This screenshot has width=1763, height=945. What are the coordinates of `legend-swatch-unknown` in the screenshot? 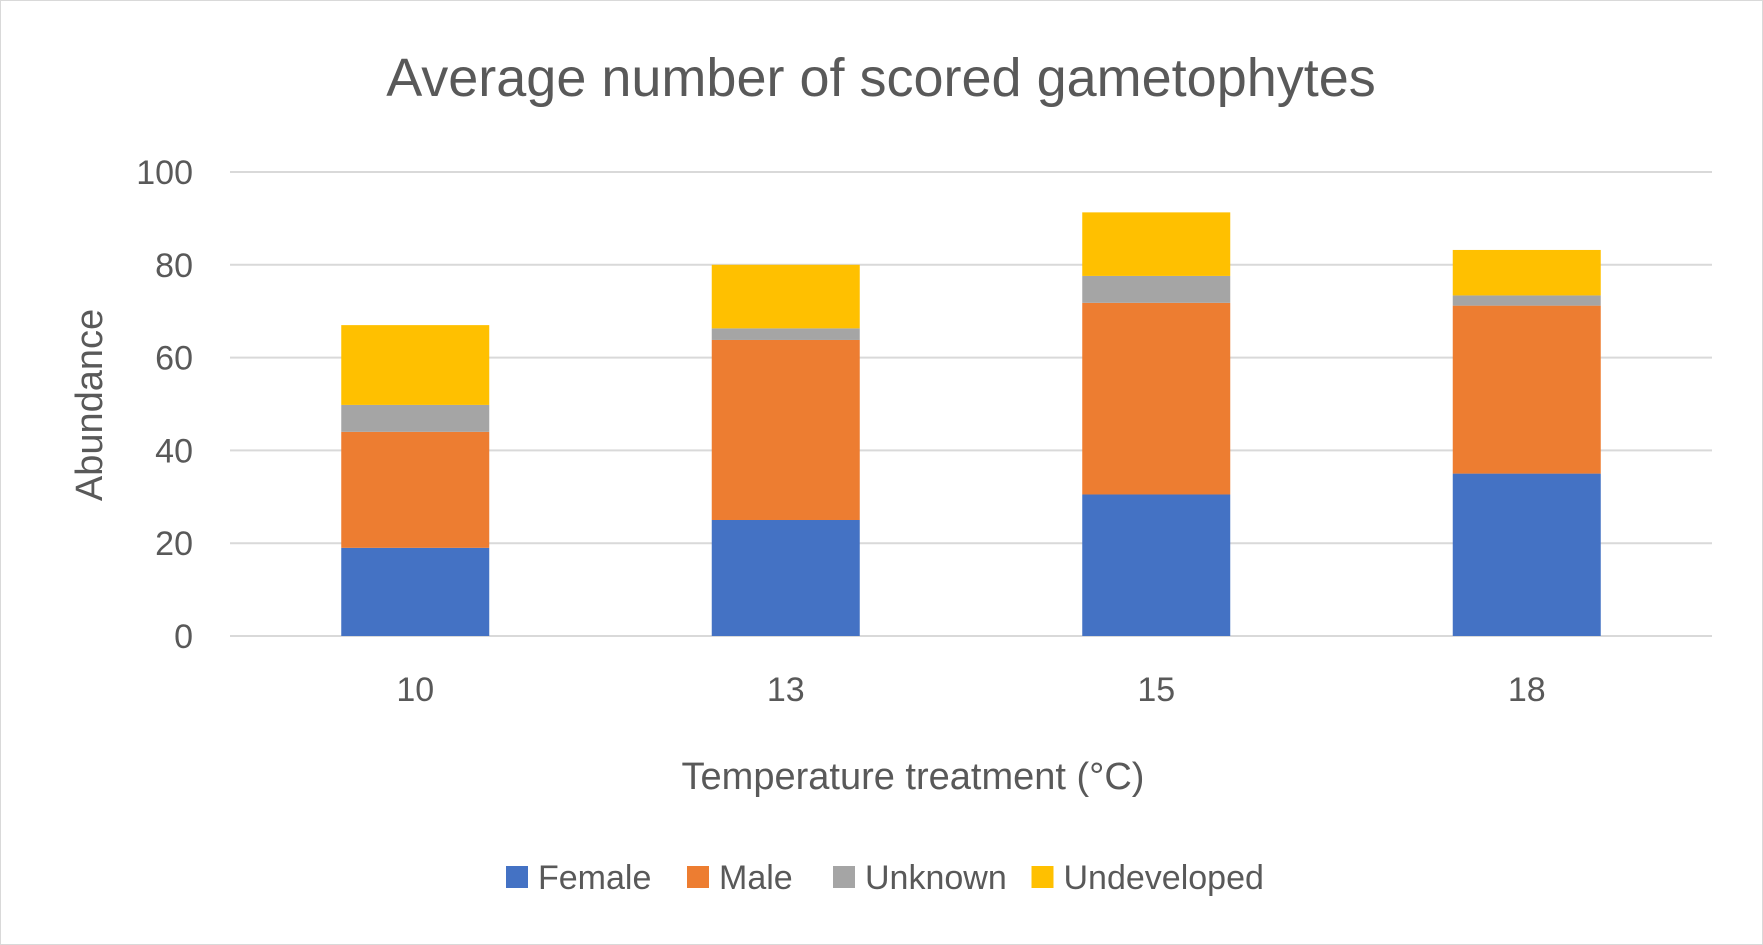 It's located at (844, 877).